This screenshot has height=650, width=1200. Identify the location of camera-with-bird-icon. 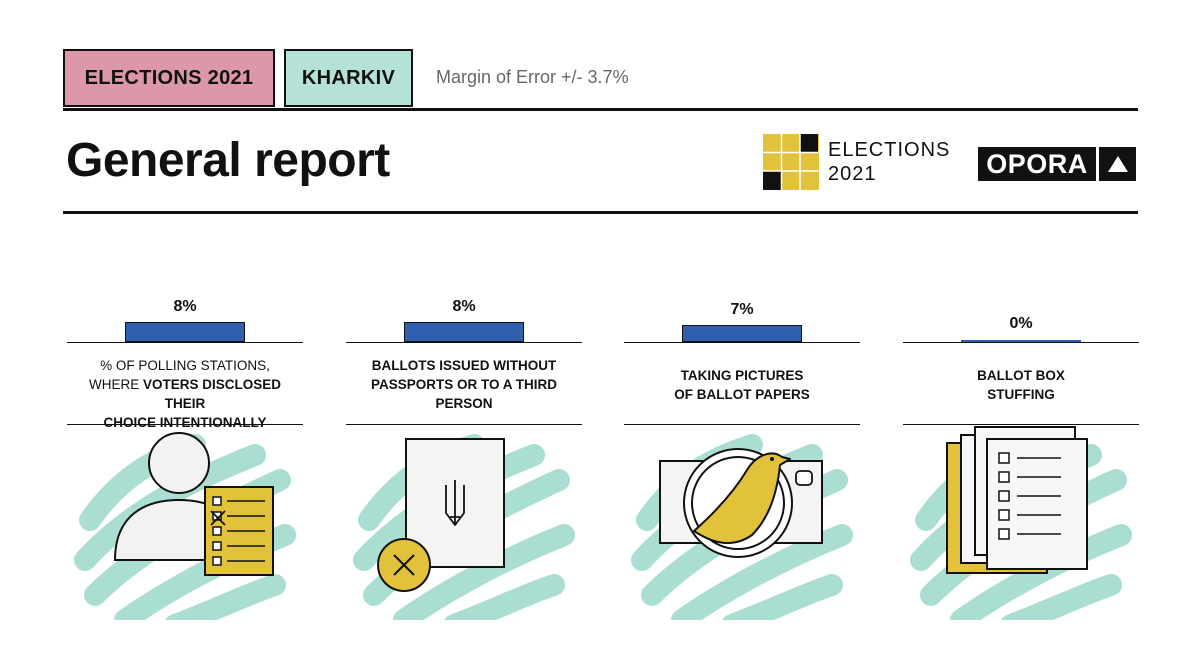
(742, 530).